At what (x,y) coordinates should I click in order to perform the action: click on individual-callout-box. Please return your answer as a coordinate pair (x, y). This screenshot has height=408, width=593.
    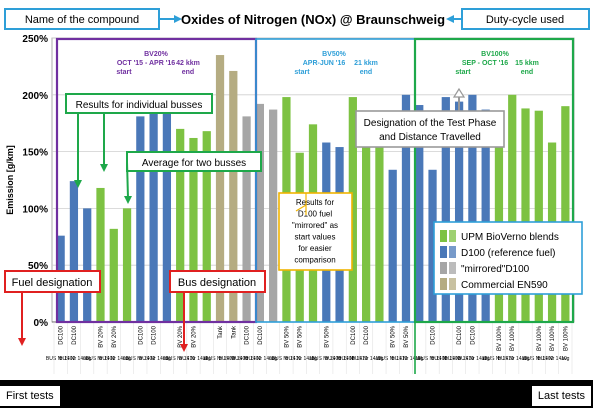
    Looking at the image, I should click on (139, 103).